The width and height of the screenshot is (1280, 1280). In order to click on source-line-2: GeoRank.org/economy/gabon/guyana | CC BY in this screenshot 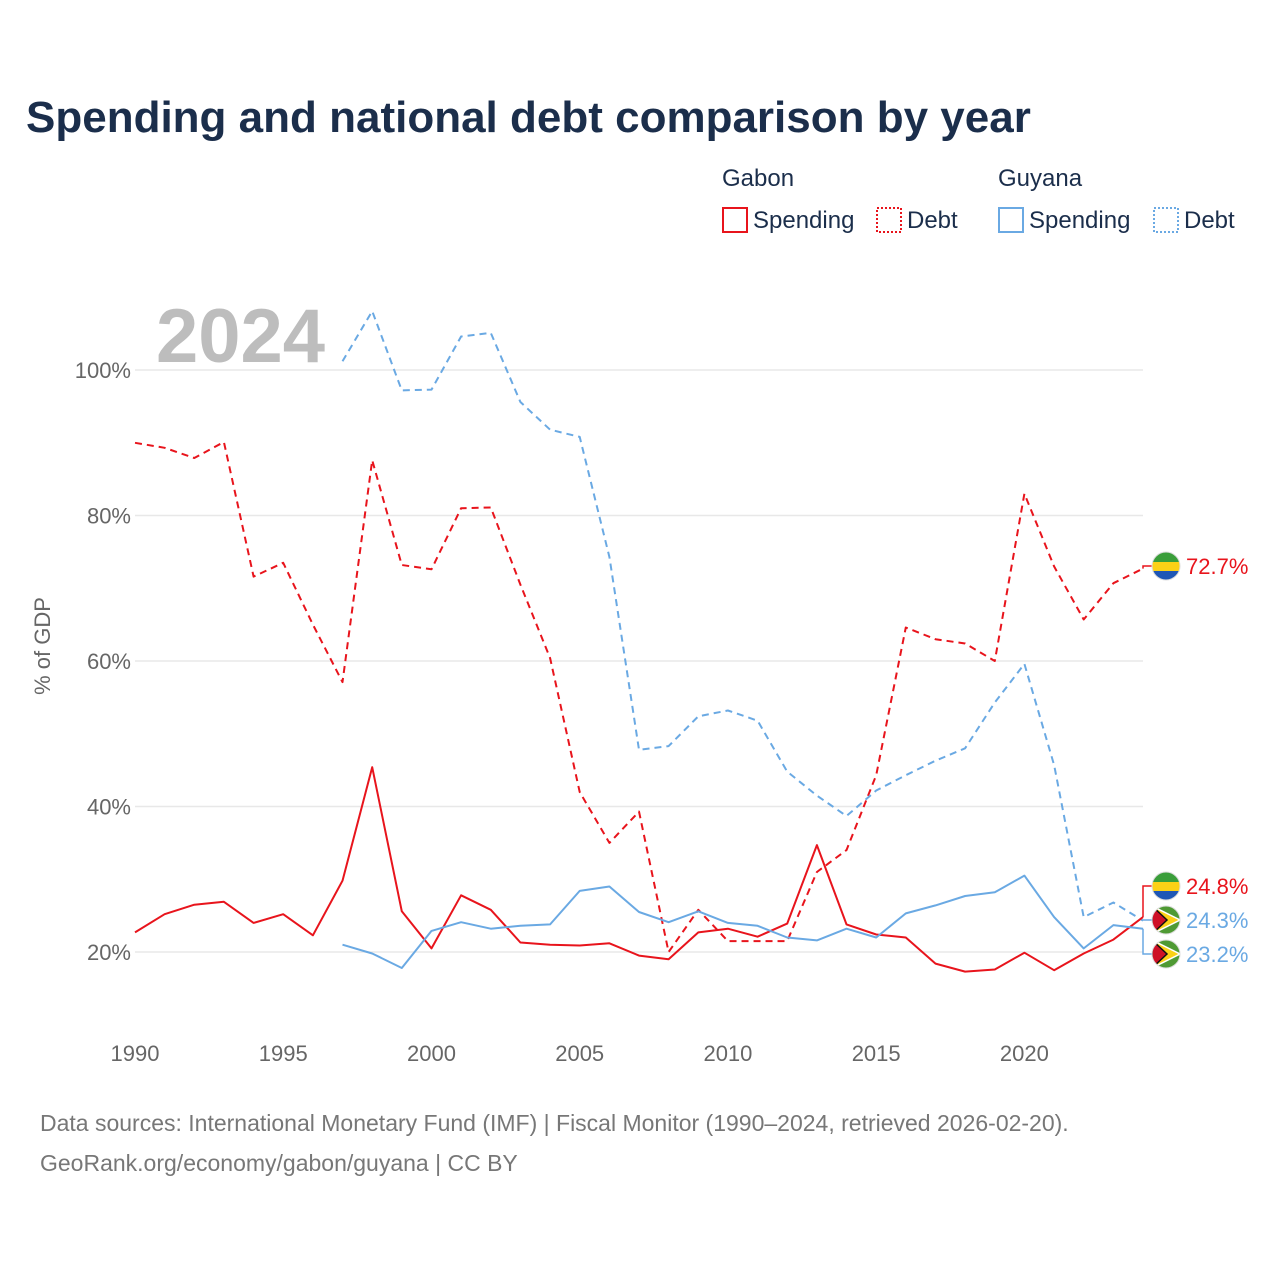, I will do `click(279, 1163)`.